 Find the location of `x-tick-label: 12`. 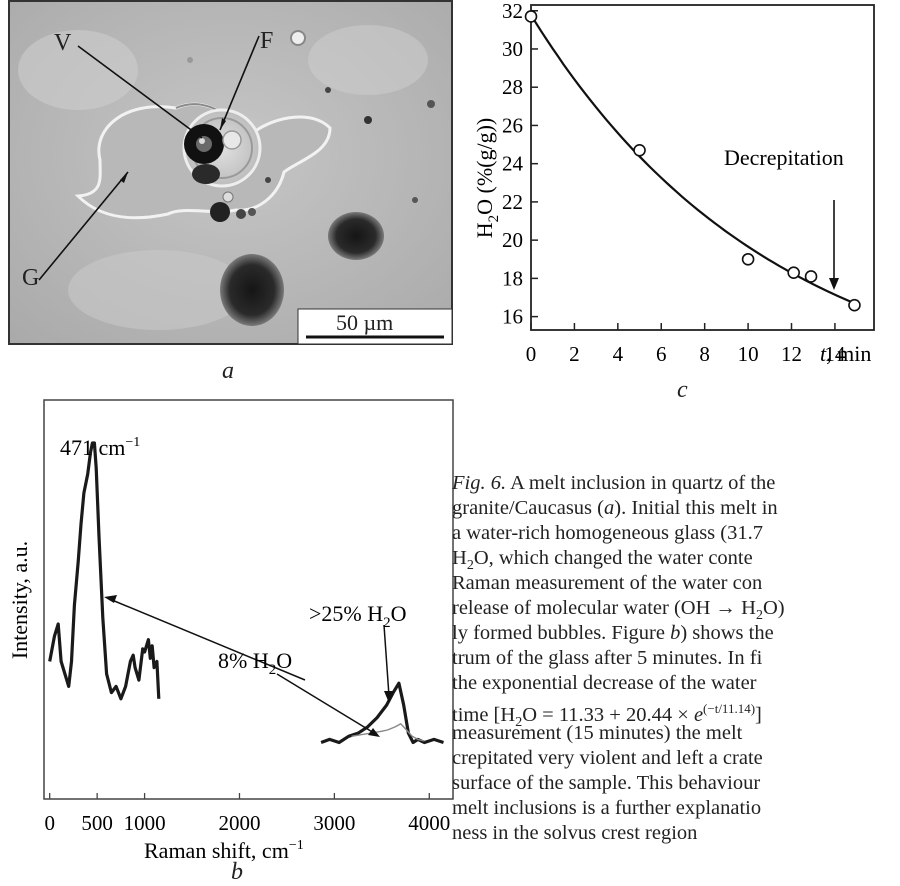

x-tick-label: 12 is located at coordinates (791, 354).